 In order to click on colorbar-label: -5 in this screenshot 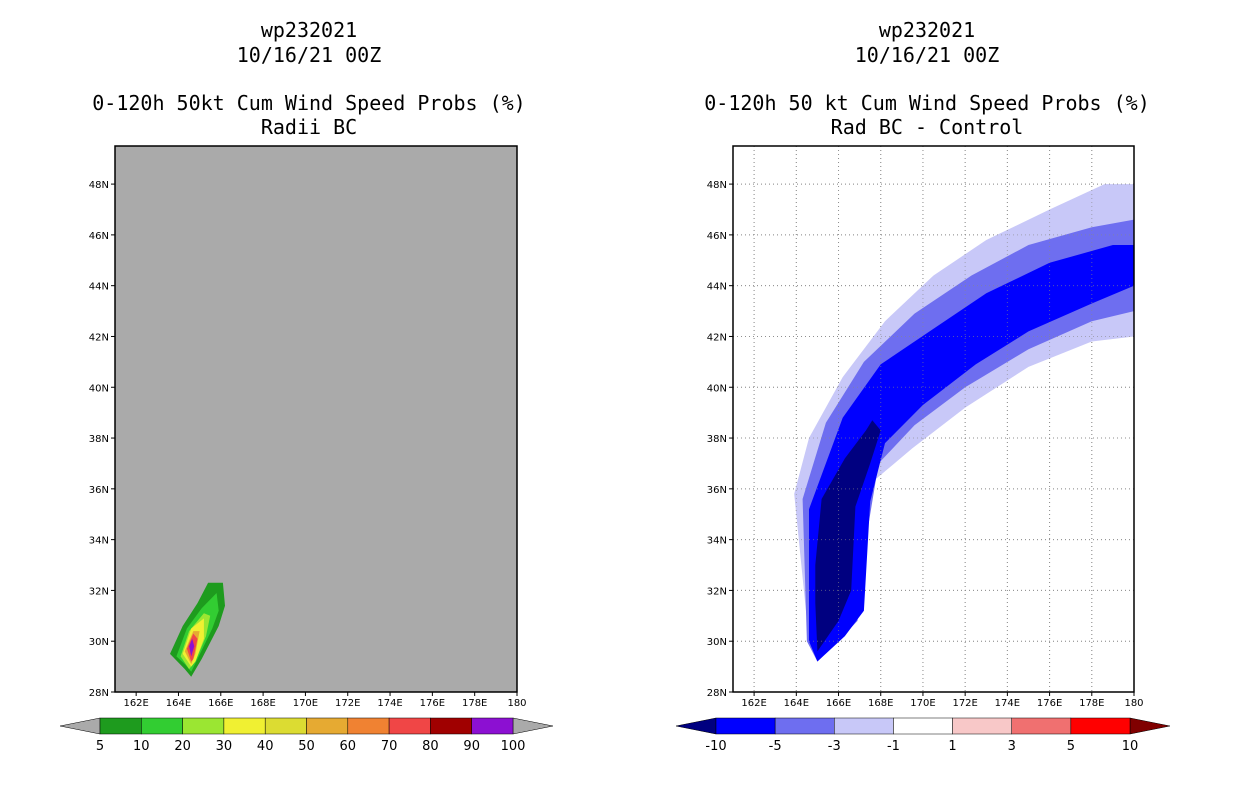, I will do `click(775, 746)`.